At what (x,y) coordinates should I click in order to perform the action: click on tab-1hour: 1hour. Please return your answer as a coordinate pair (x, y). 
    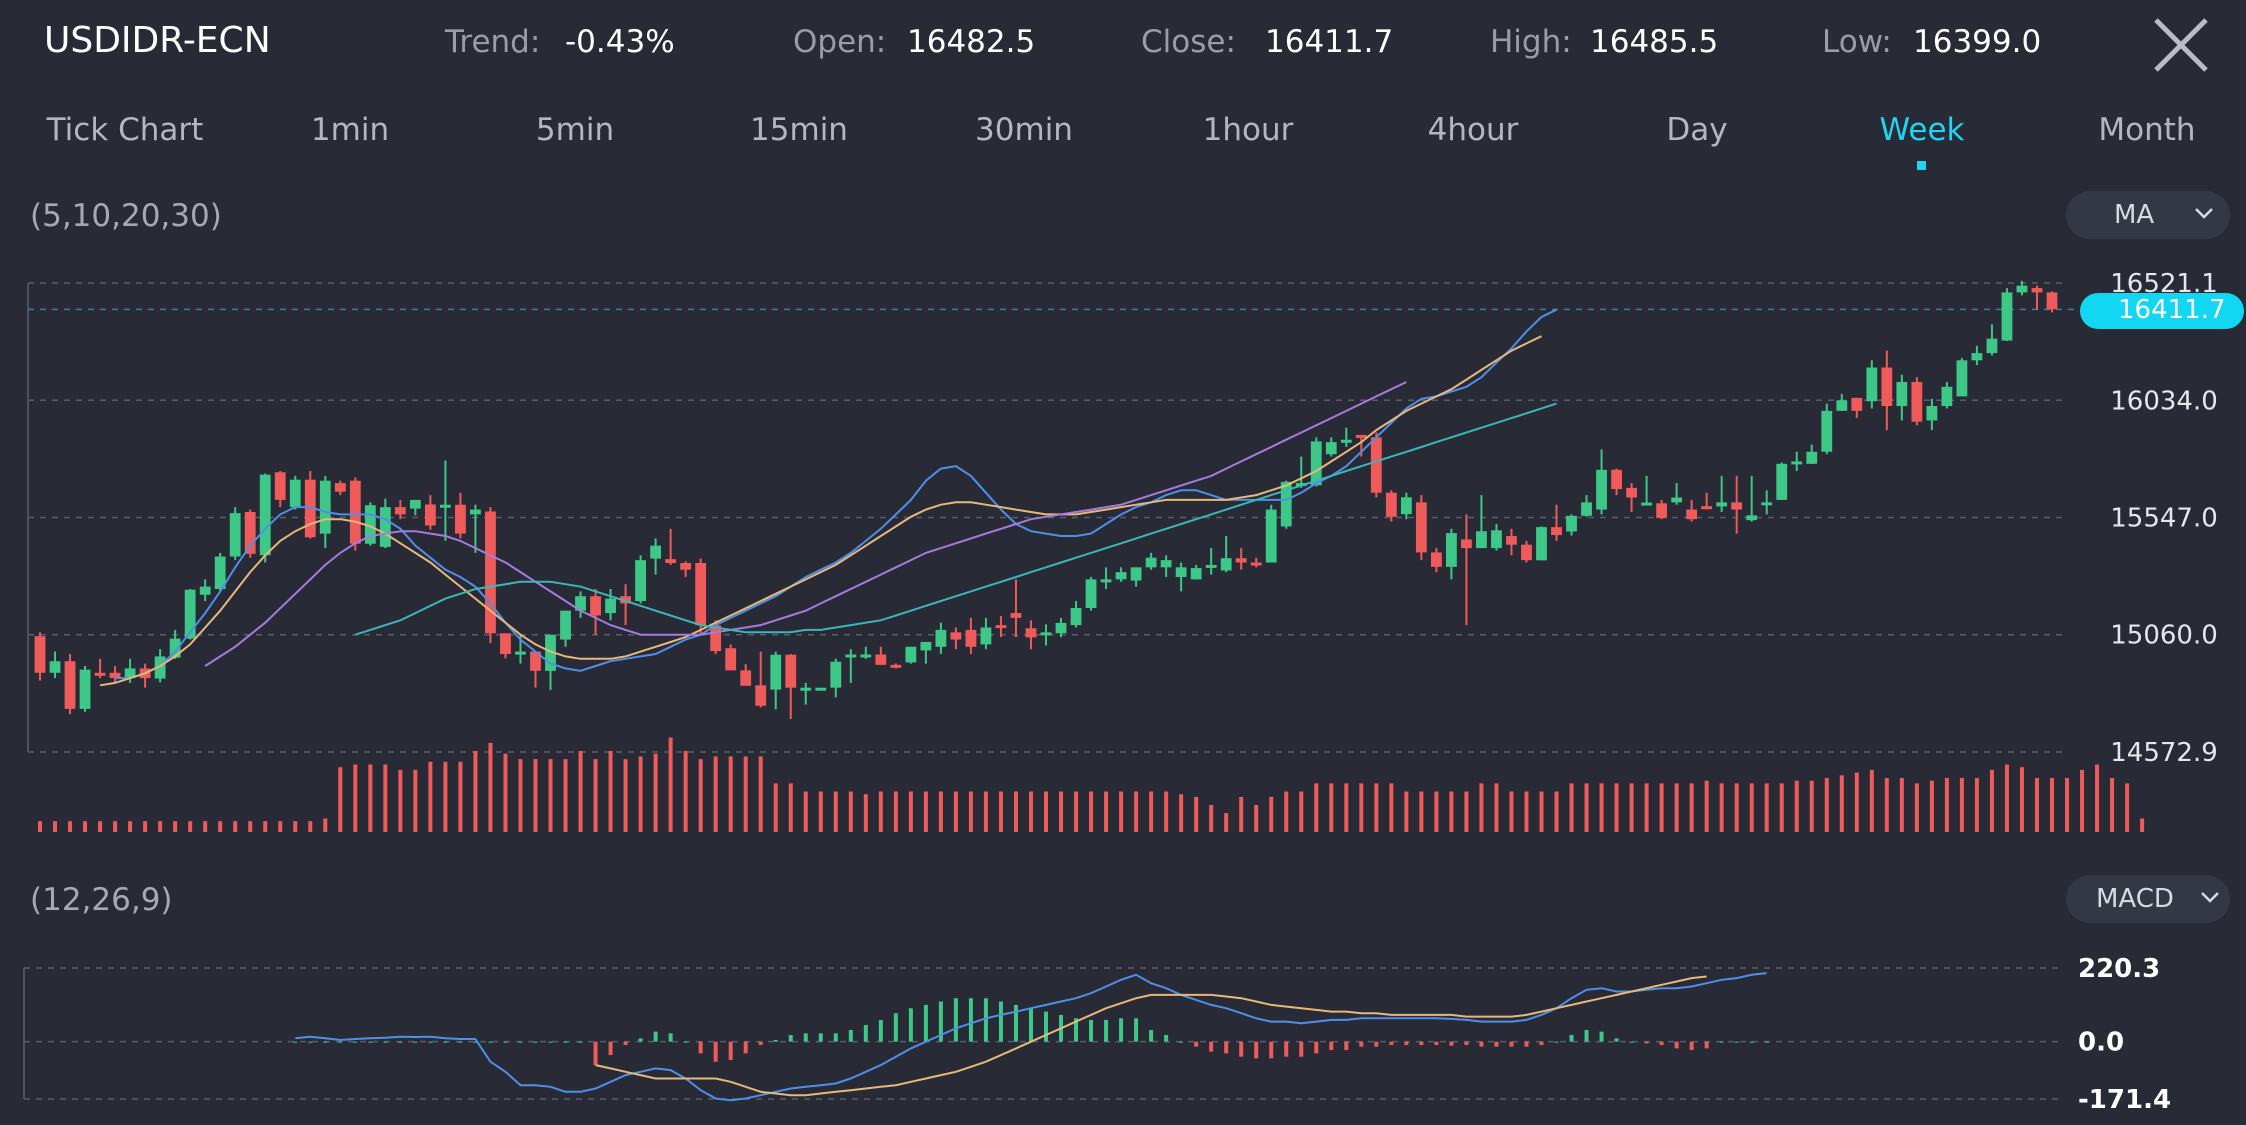
    Looking at the image, I should click on (1248, 130).